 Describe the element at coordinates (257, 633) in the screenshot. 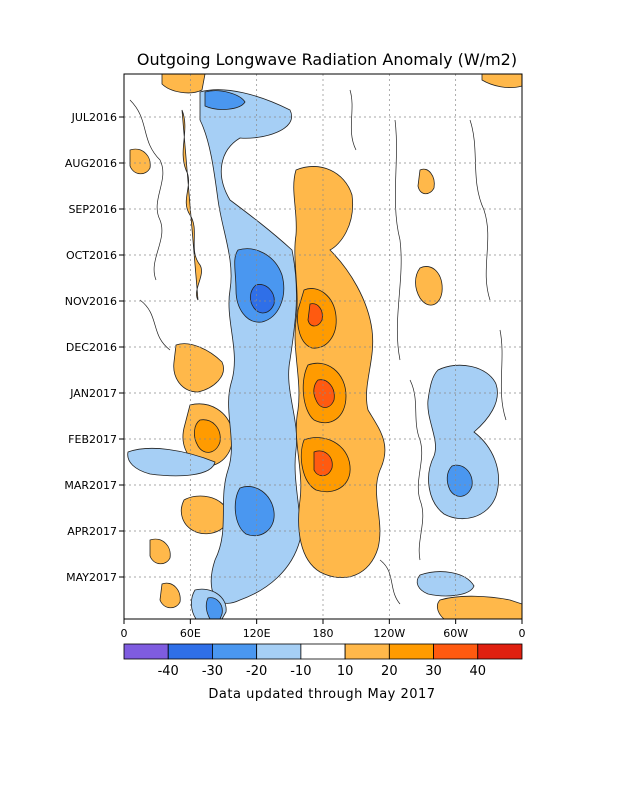

I see `x-tick-label: 120E` at that location.